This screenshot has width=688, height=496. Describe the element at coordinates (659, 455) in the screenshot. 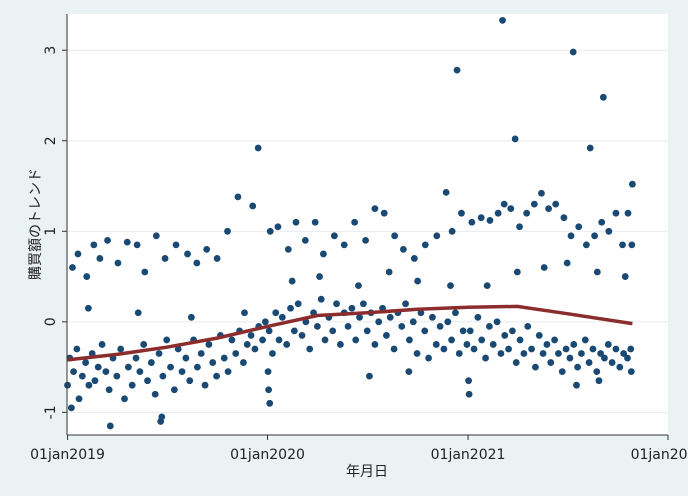

I see `x-tick-label: 01jan2022` at that location.